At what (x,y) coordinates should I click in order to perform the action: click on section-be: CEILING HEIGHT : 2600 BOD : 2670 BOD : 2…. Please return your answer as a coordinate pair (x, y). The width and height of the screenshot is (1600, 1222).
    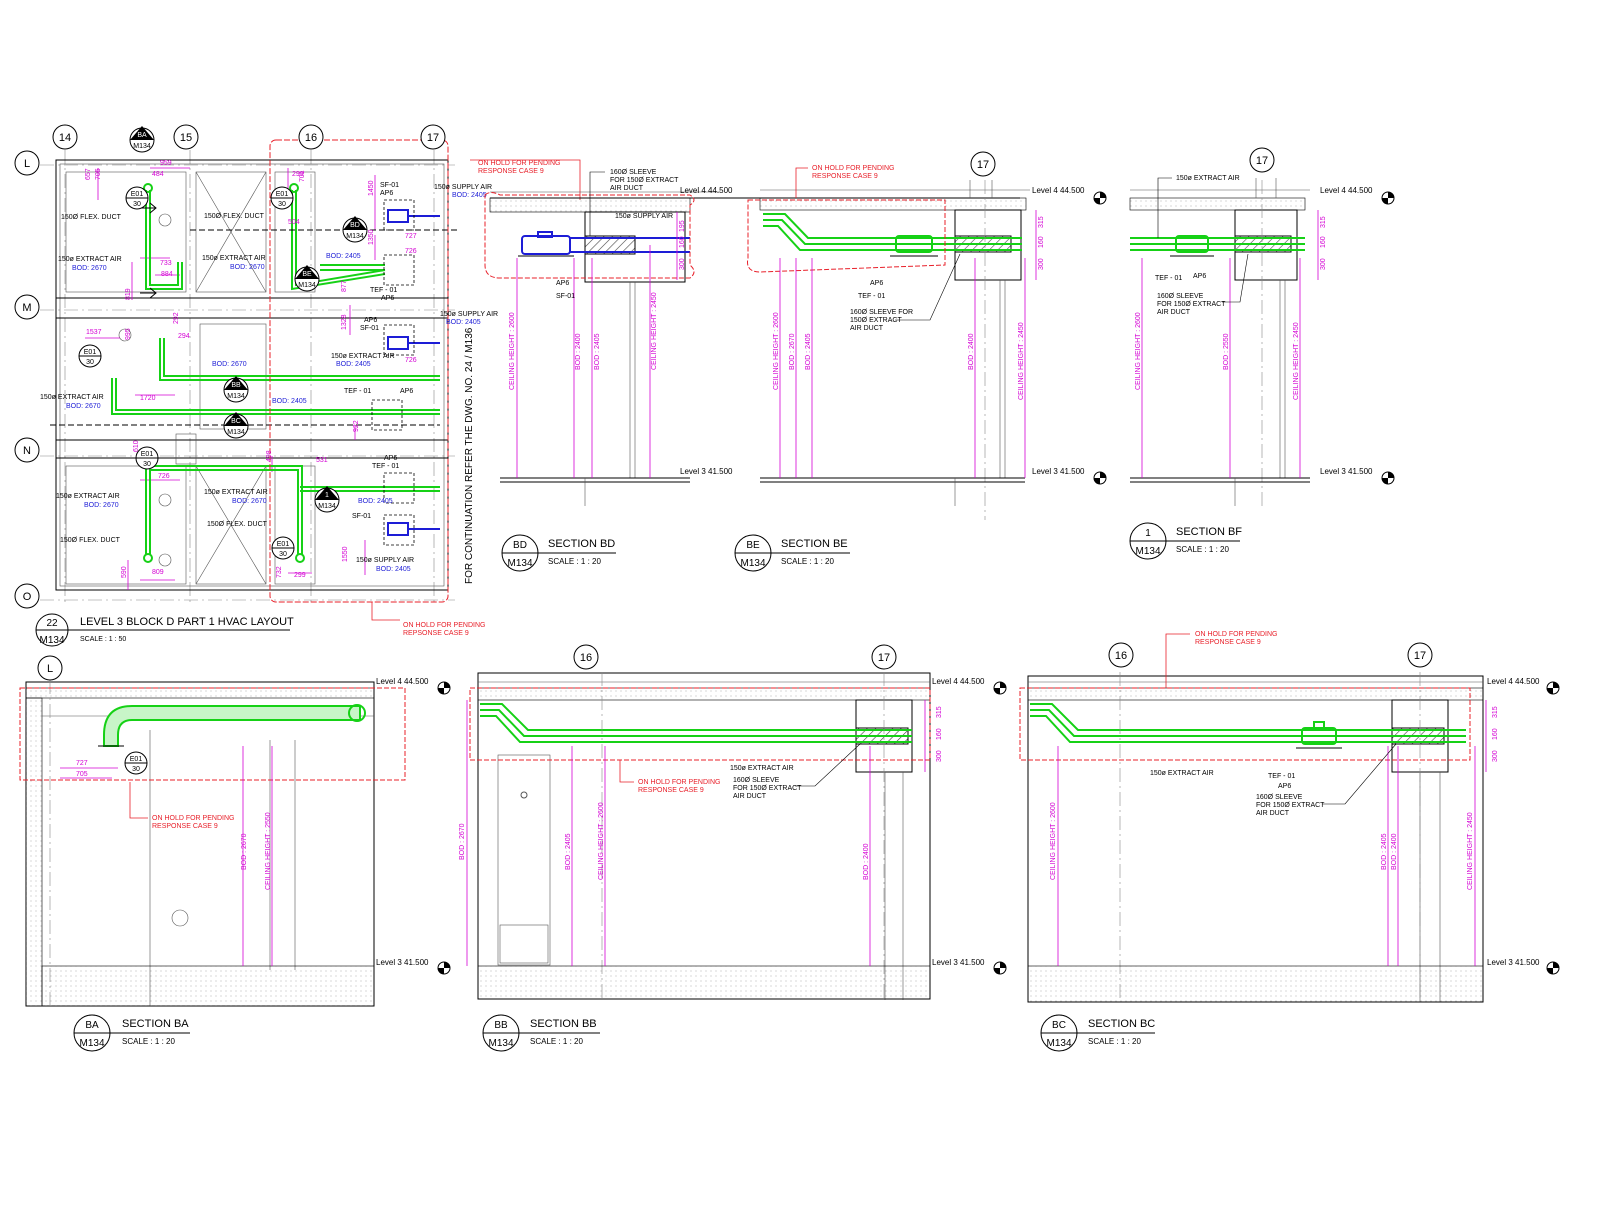
    Looking at the image, I should click on (920, 361).